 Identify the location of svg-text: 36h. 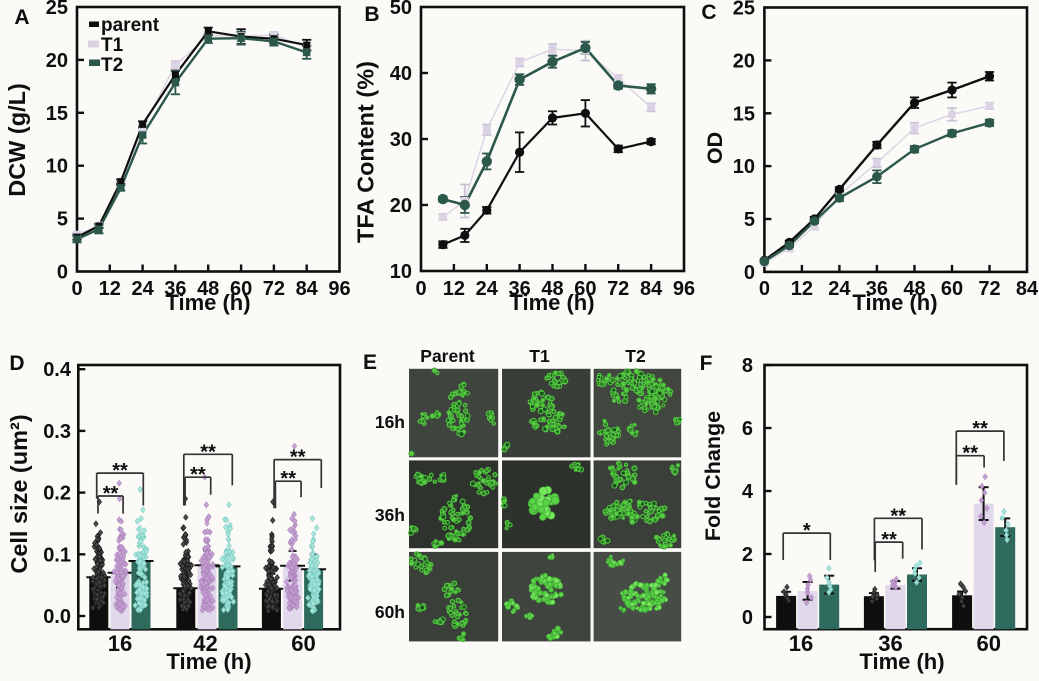
(390, 515).